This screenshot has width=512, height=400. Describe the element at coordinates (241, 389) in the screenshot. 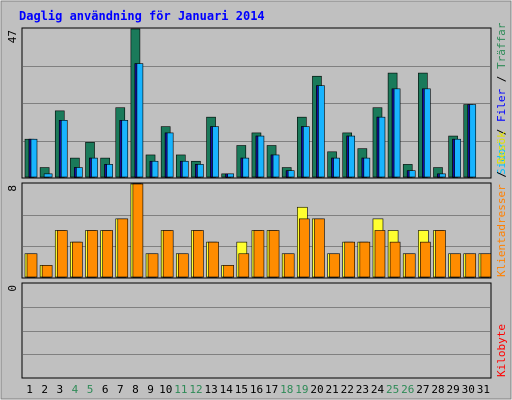

I see `x-tick-label: 15` at that location.